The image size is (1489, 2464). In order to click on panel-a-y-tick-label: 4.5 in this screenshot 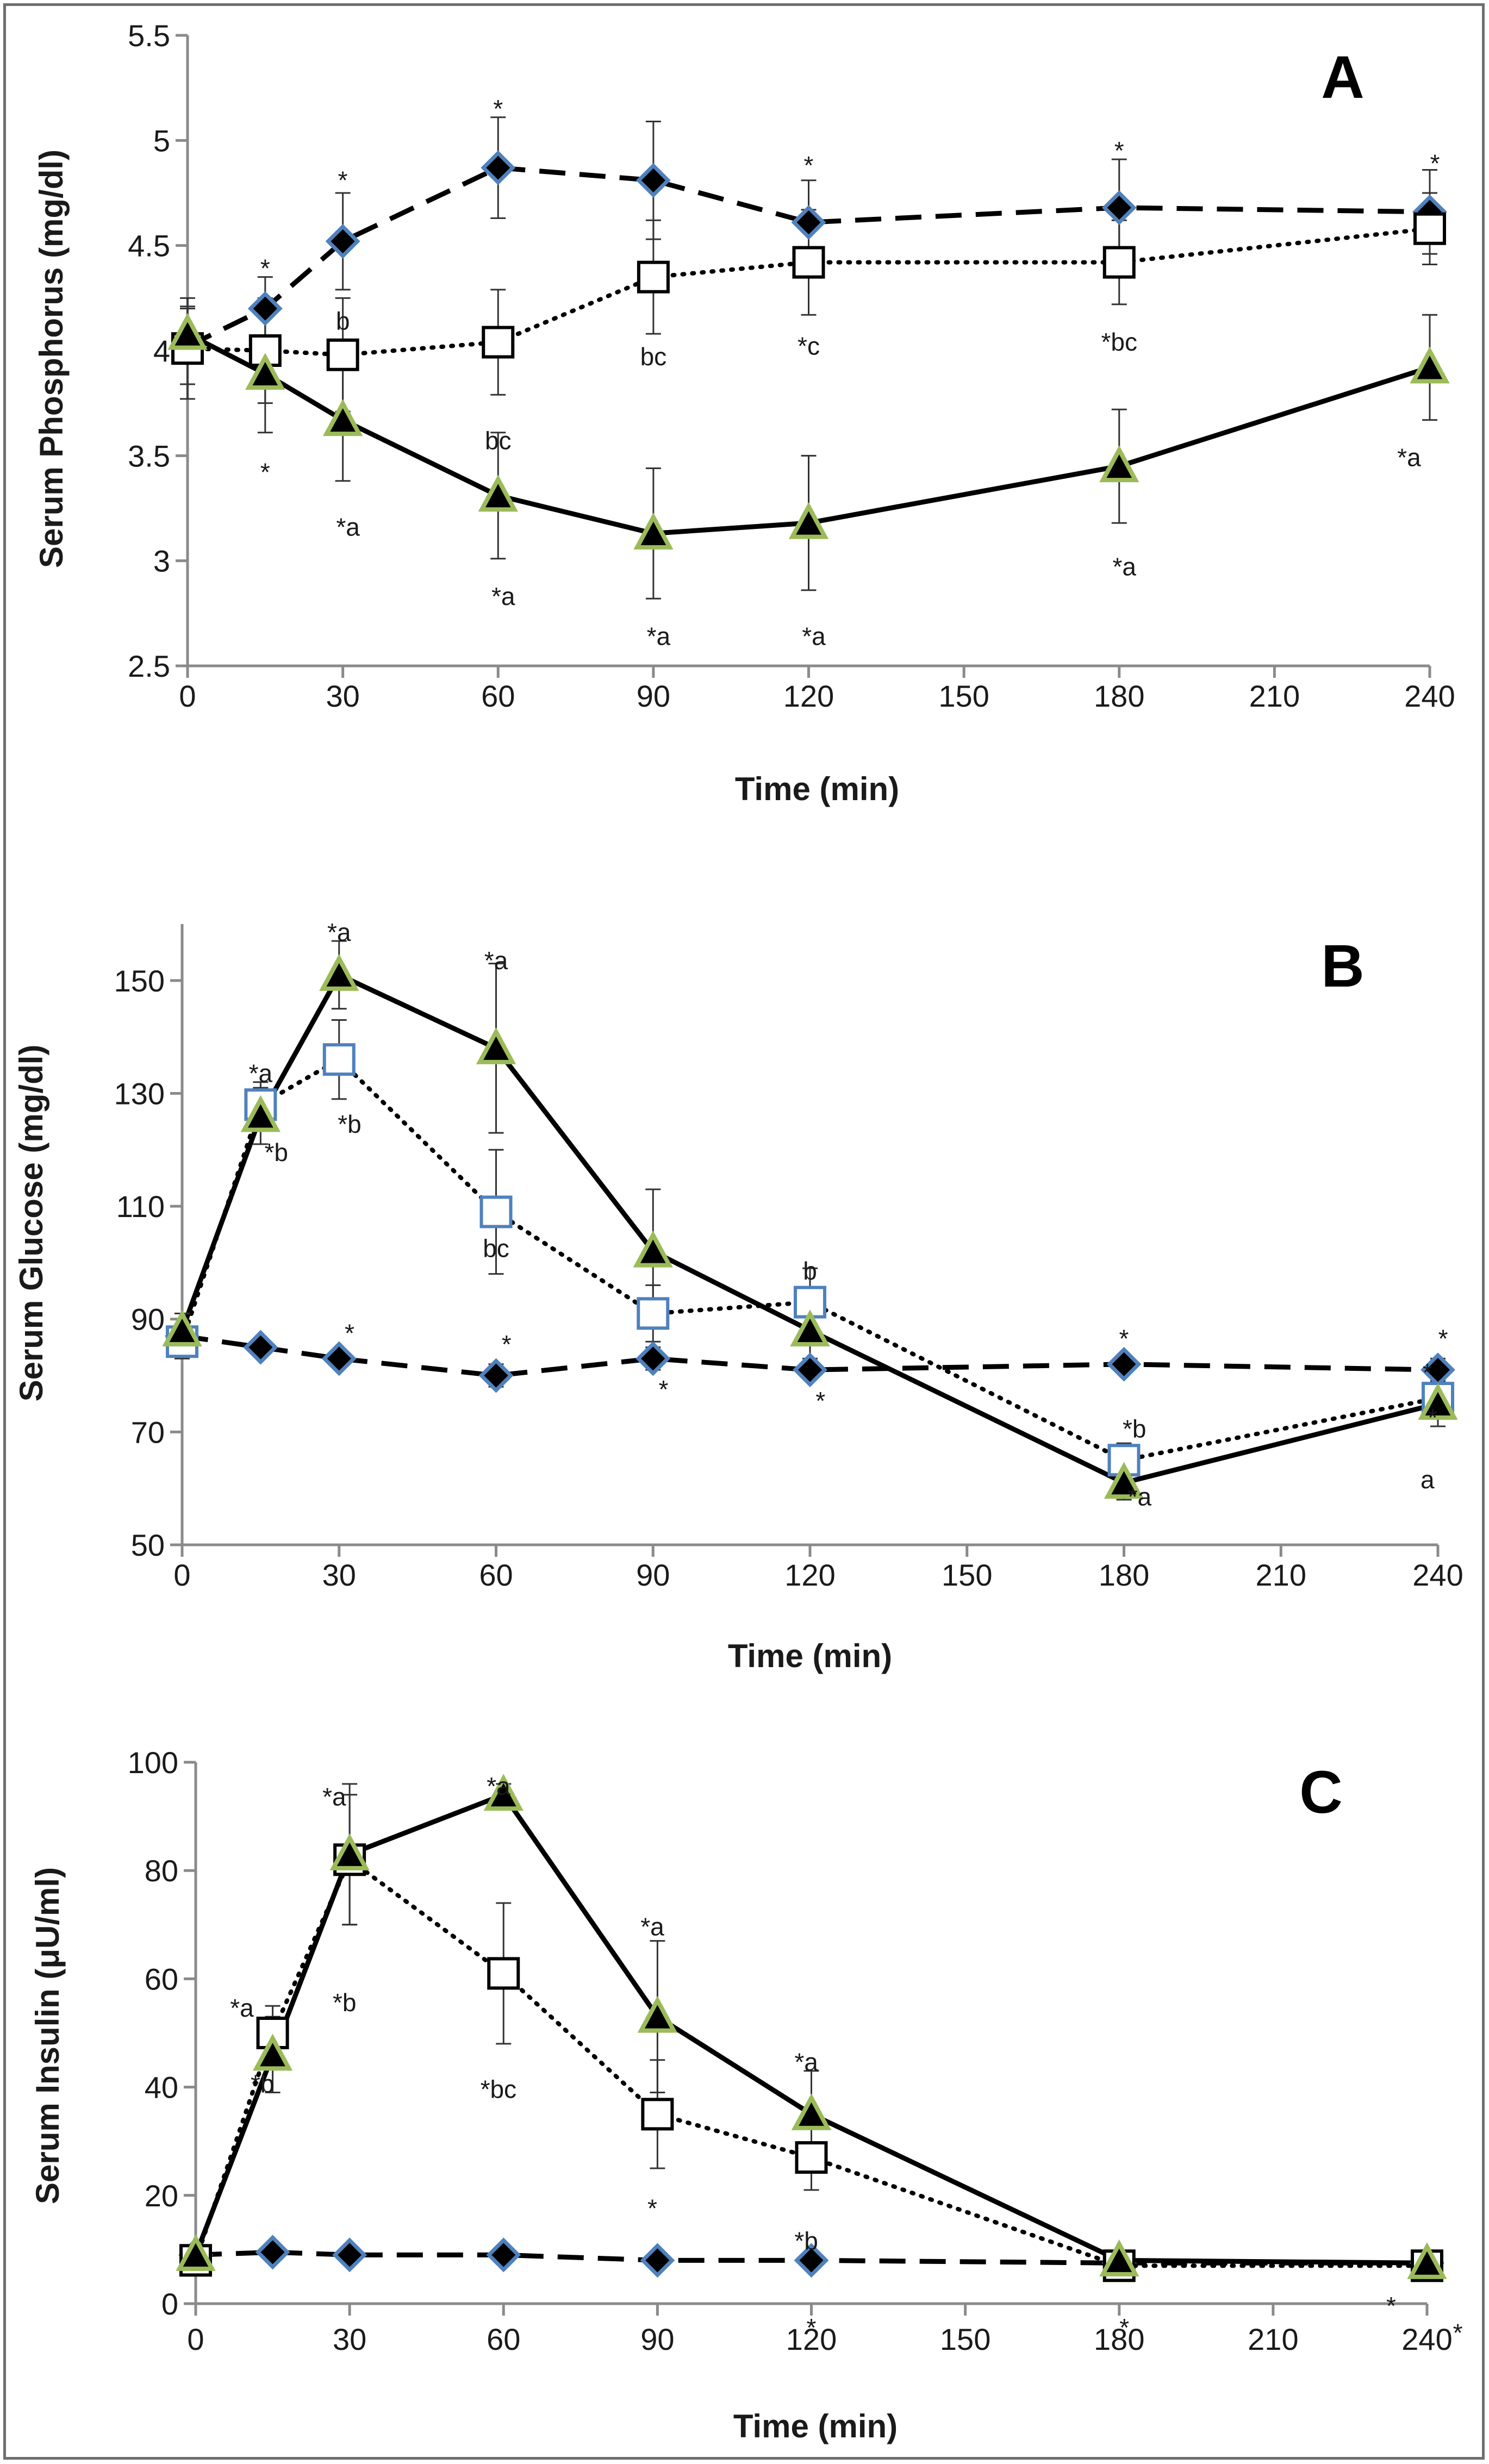, I will do `click(149, 246)`.